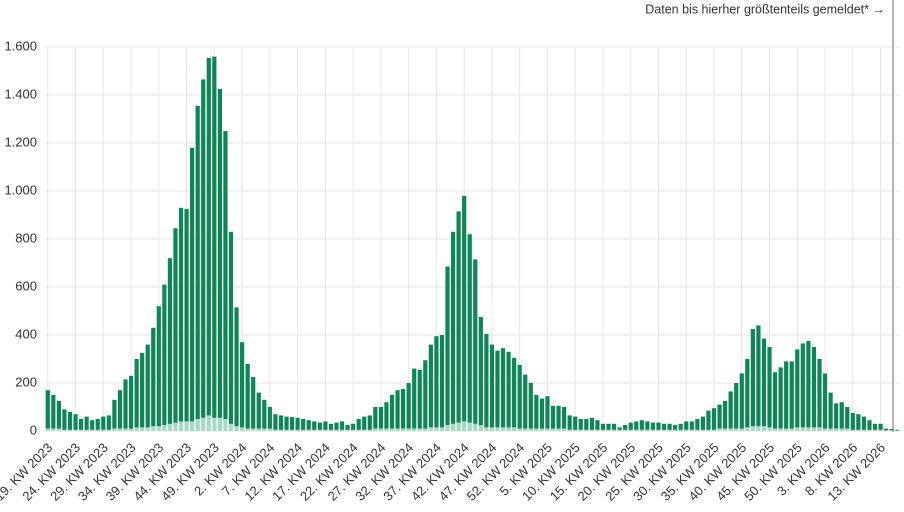  Describe the element at coordinates (20, 93) in the screenshot. I see `y-tick-label: 1.400` at that location.